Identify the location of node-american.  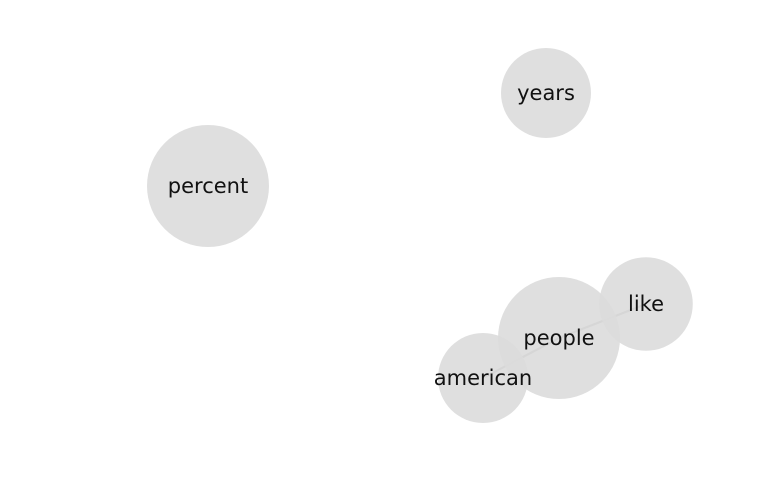
(483, 378).